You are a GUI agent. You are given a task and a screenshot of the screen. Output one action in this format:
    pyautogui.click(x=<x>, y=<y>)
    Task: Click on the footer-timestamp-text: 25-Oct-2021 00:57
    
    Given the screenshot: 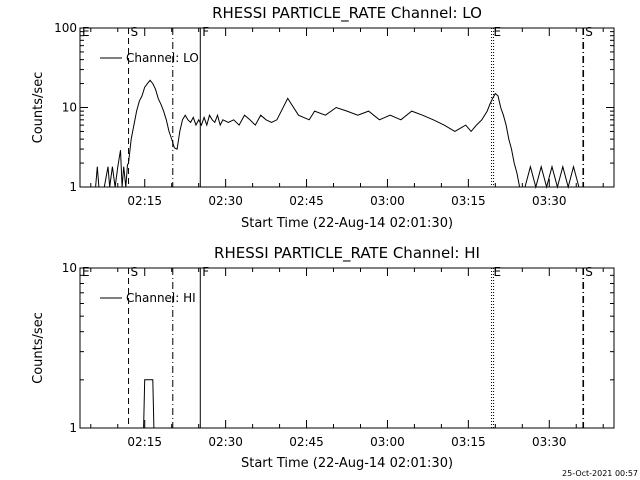 What is the action you would take?
    pyautogui.click(x=600, y=473)
    